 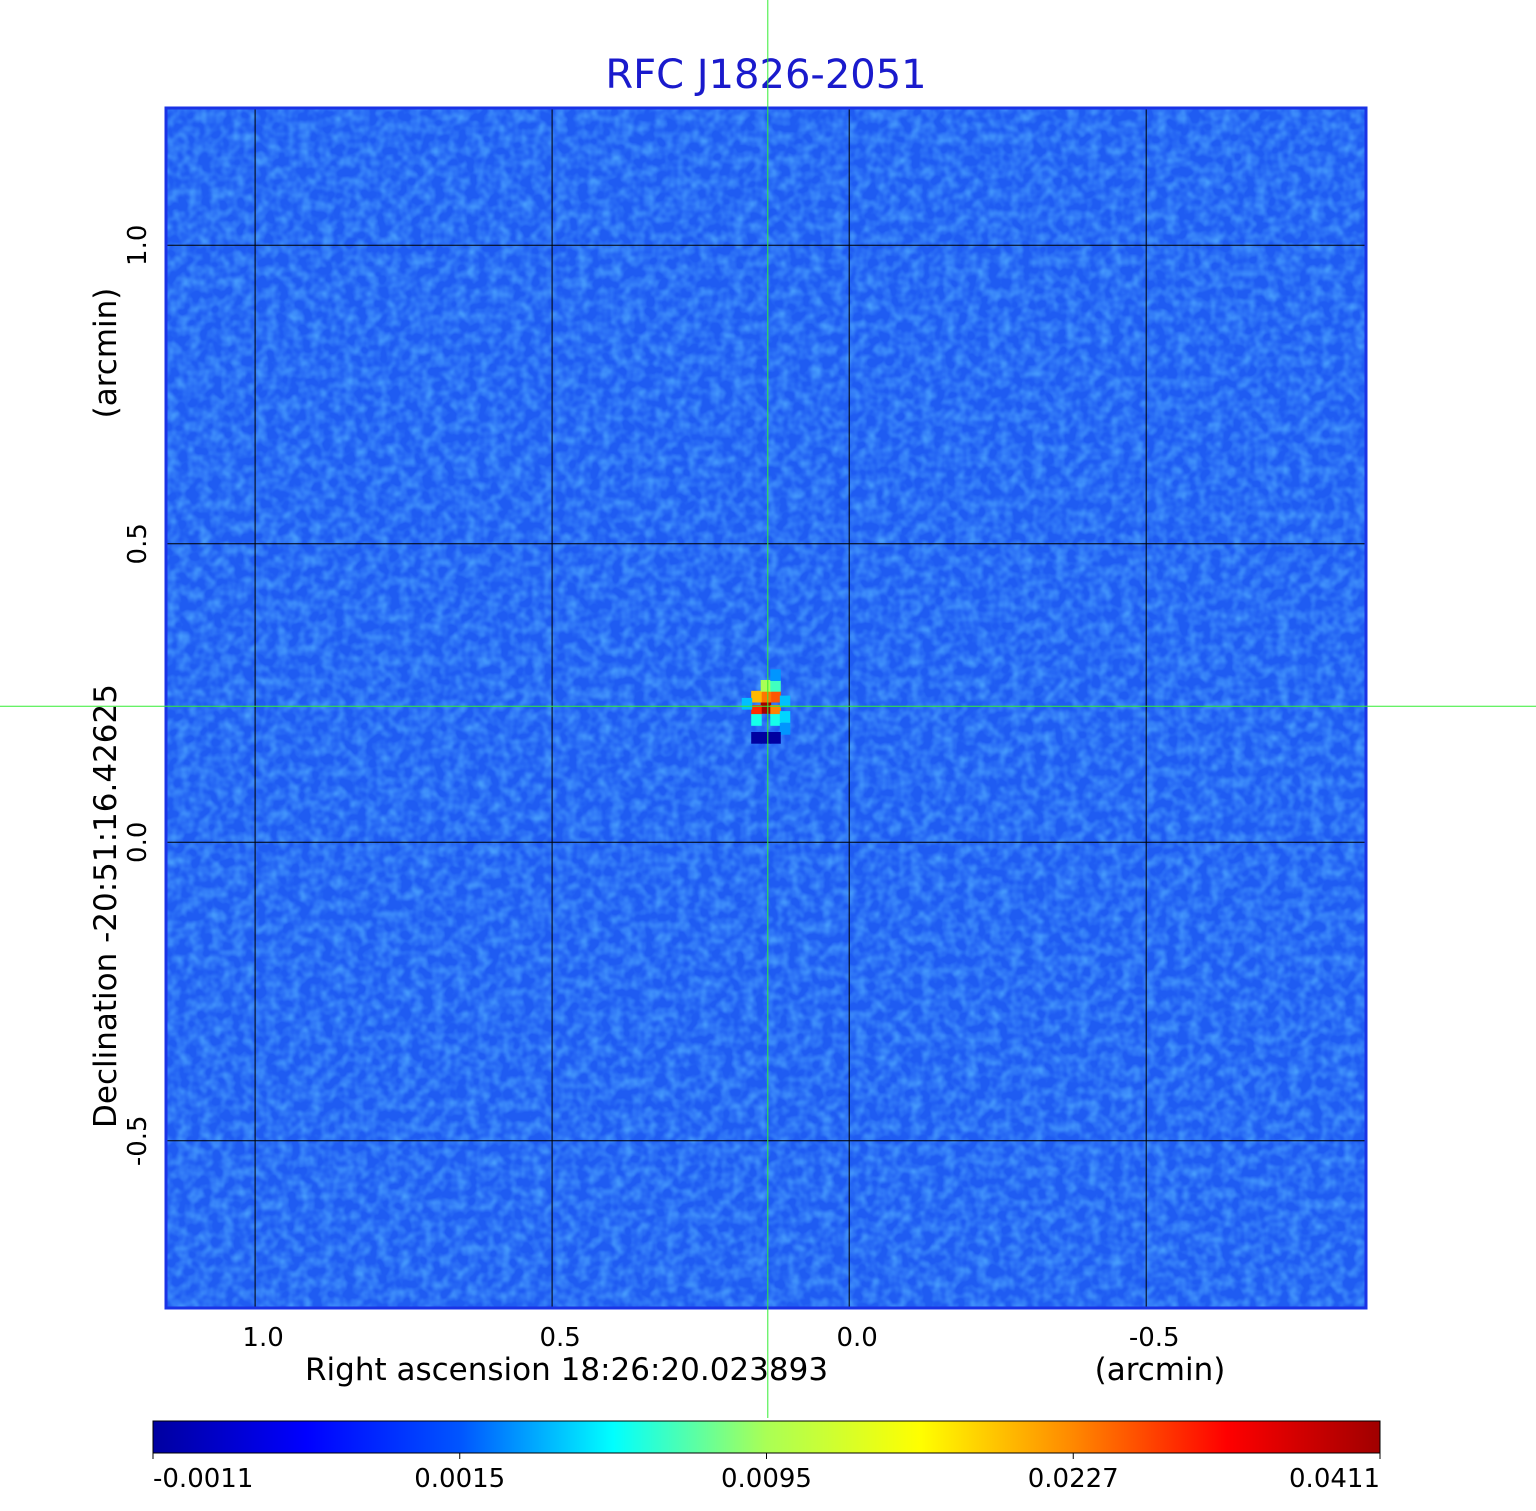 What do you see at coordinates (138, 1140) in the screenshot?
I see `y-tick-label: -0.5` at bounding box center [138, 1140].